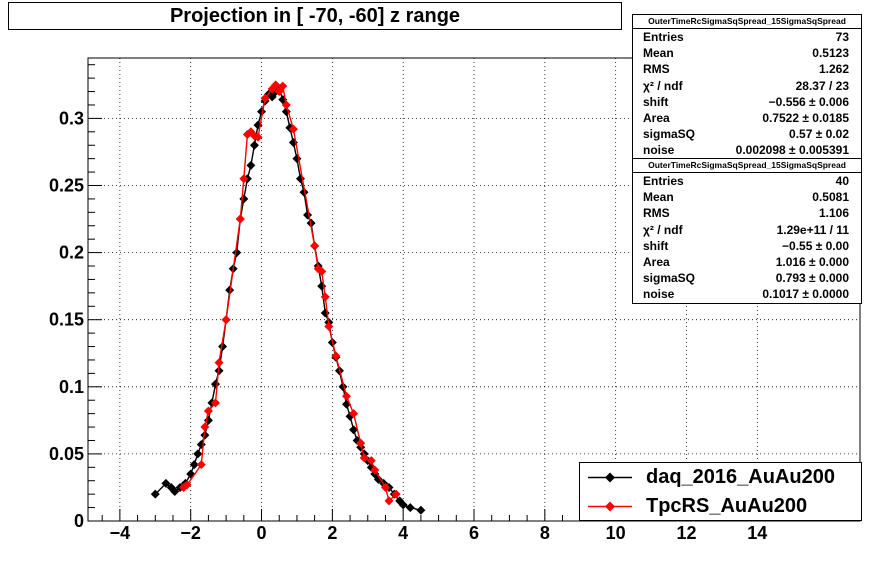  What do you see at coordinates (66, 185) in the screenshot?
I see `y-tick-label: 0.25` at bounding box center [66, 185].